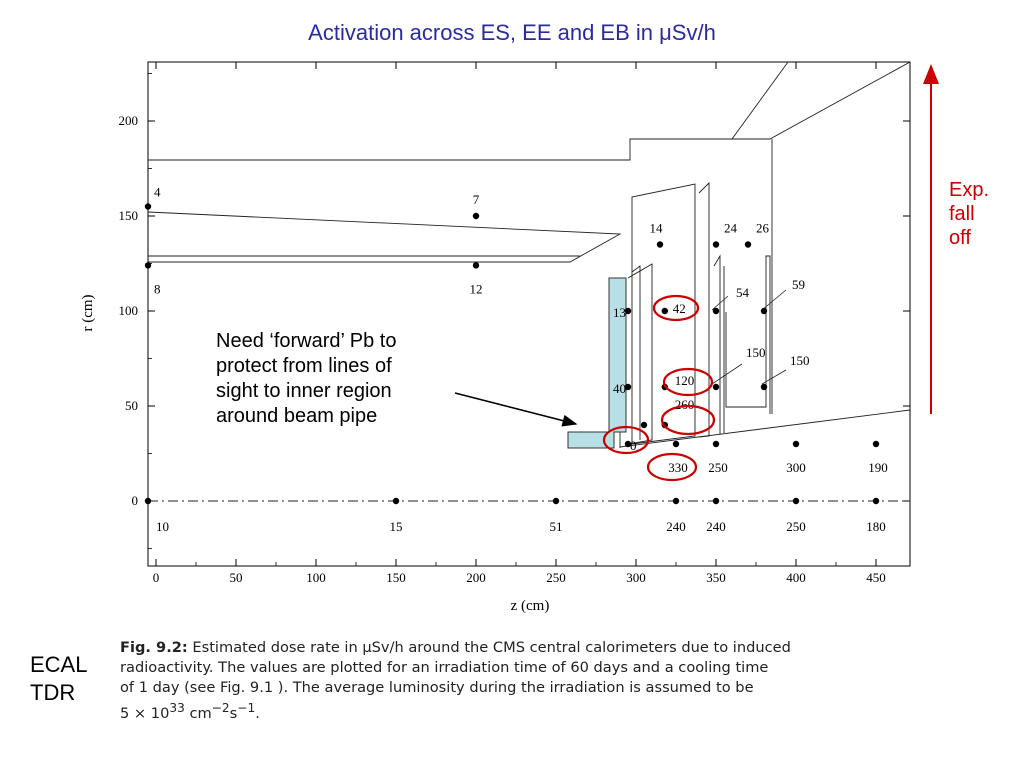  Describe the element at coordinates (304, 391) in the screenshot. I see `annotation-line: sight to inner region` at that location.